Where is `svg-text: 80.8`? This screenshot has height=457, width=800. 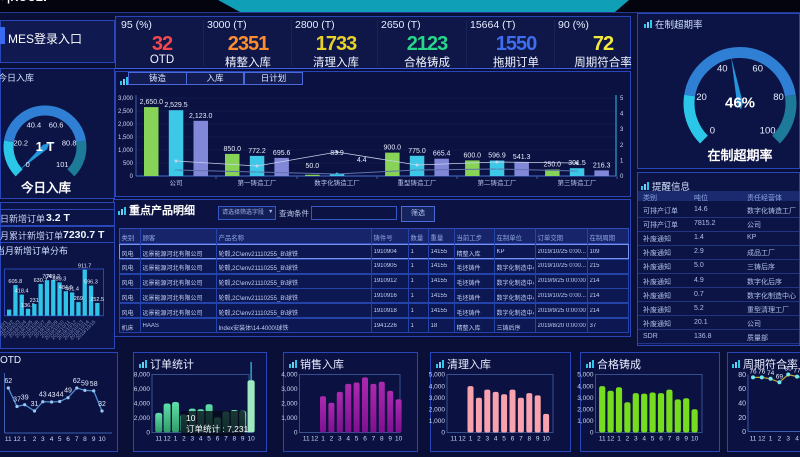 svg-text: 80.8 is located at coordinates (69, 143).